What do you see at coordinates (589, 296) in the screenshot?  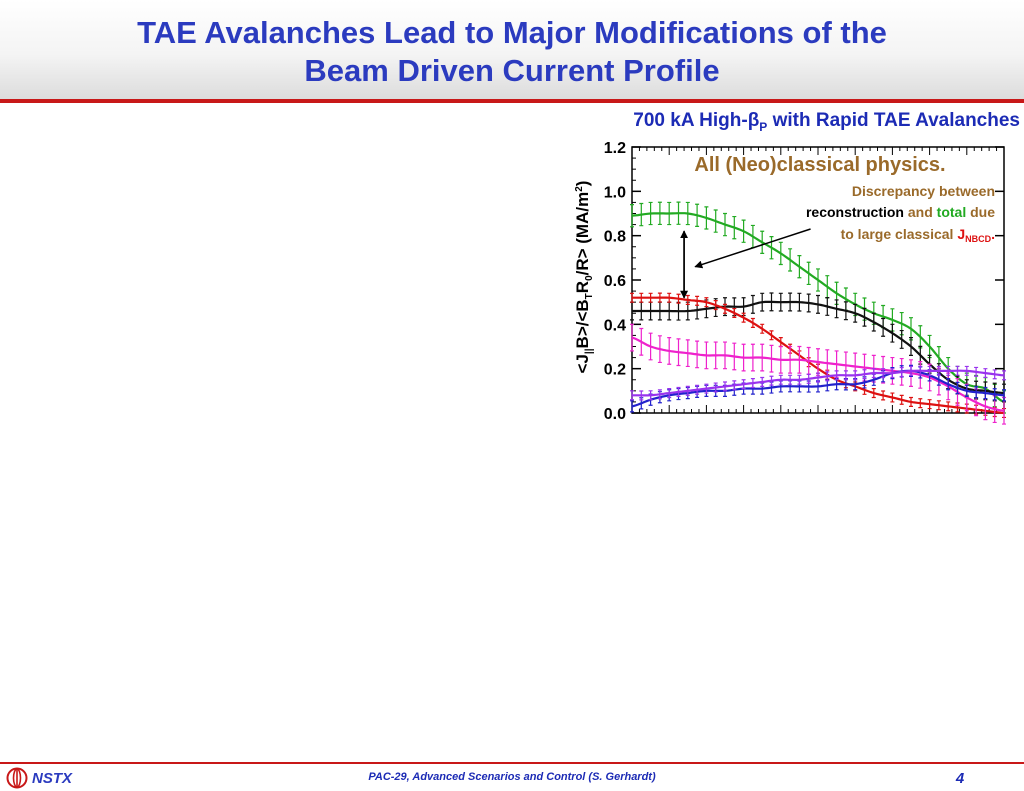 I see `ylabel-part-3: T` at bounding box center [589, 296].